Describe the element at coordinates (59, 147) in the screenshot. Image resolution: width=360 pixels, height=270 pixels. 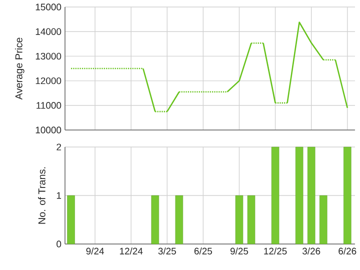
I see `y-tick-label: 2` at that location.